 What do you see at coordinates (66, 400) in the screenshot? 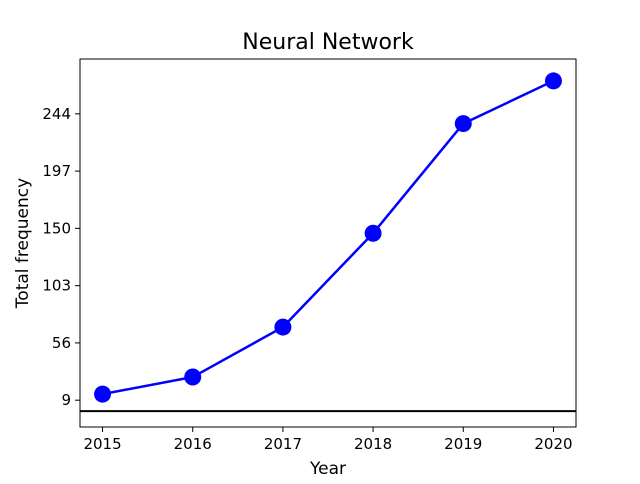
I see `y-tick-label: 9` at bounding box center [66, 400].